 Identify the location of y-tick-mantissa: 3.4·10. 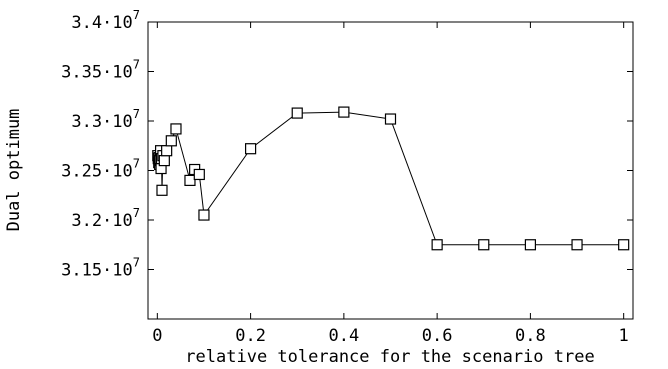
(101, 23).